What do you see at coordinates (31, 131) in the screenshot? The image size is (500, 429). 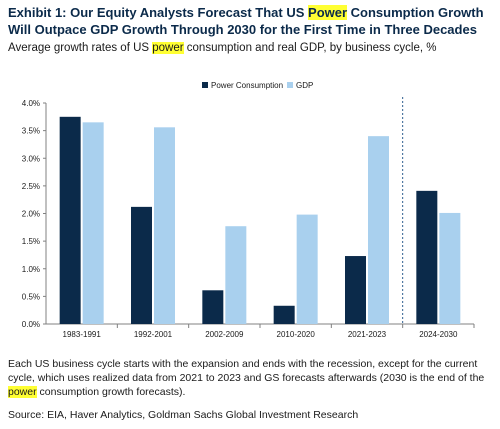 I see `y-tick-label: 3.5%` at bounding box center [31, 131].